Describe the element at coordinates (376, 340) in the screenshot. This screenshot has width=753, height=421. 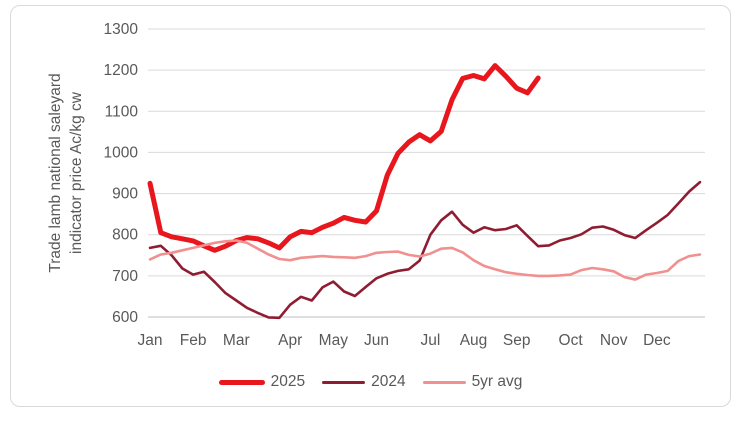
I see `x-tick-label-jun: Jun` at that location.